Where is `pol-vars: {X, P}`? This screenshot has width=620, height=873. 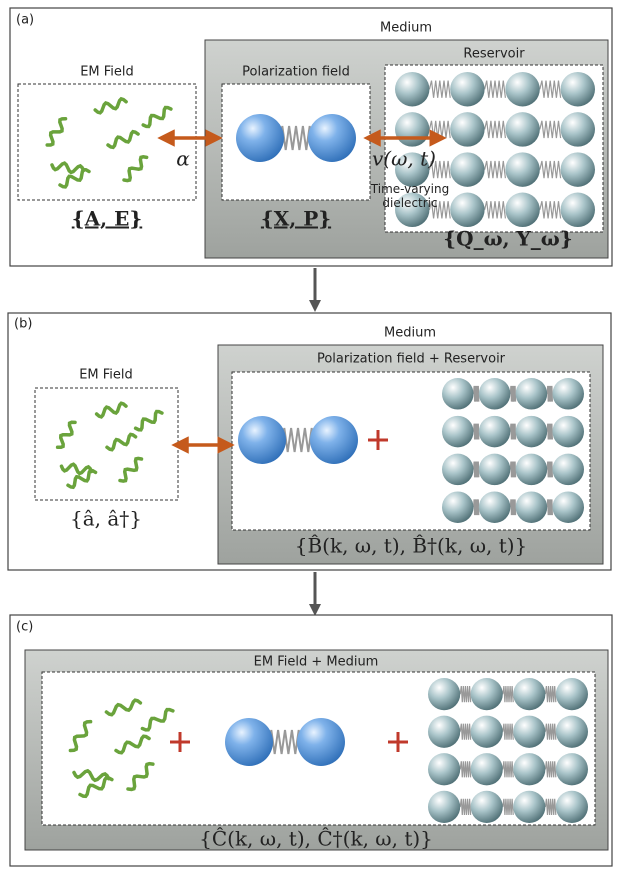 pol-vars: {X, P} is located at coordinates (296, 219).